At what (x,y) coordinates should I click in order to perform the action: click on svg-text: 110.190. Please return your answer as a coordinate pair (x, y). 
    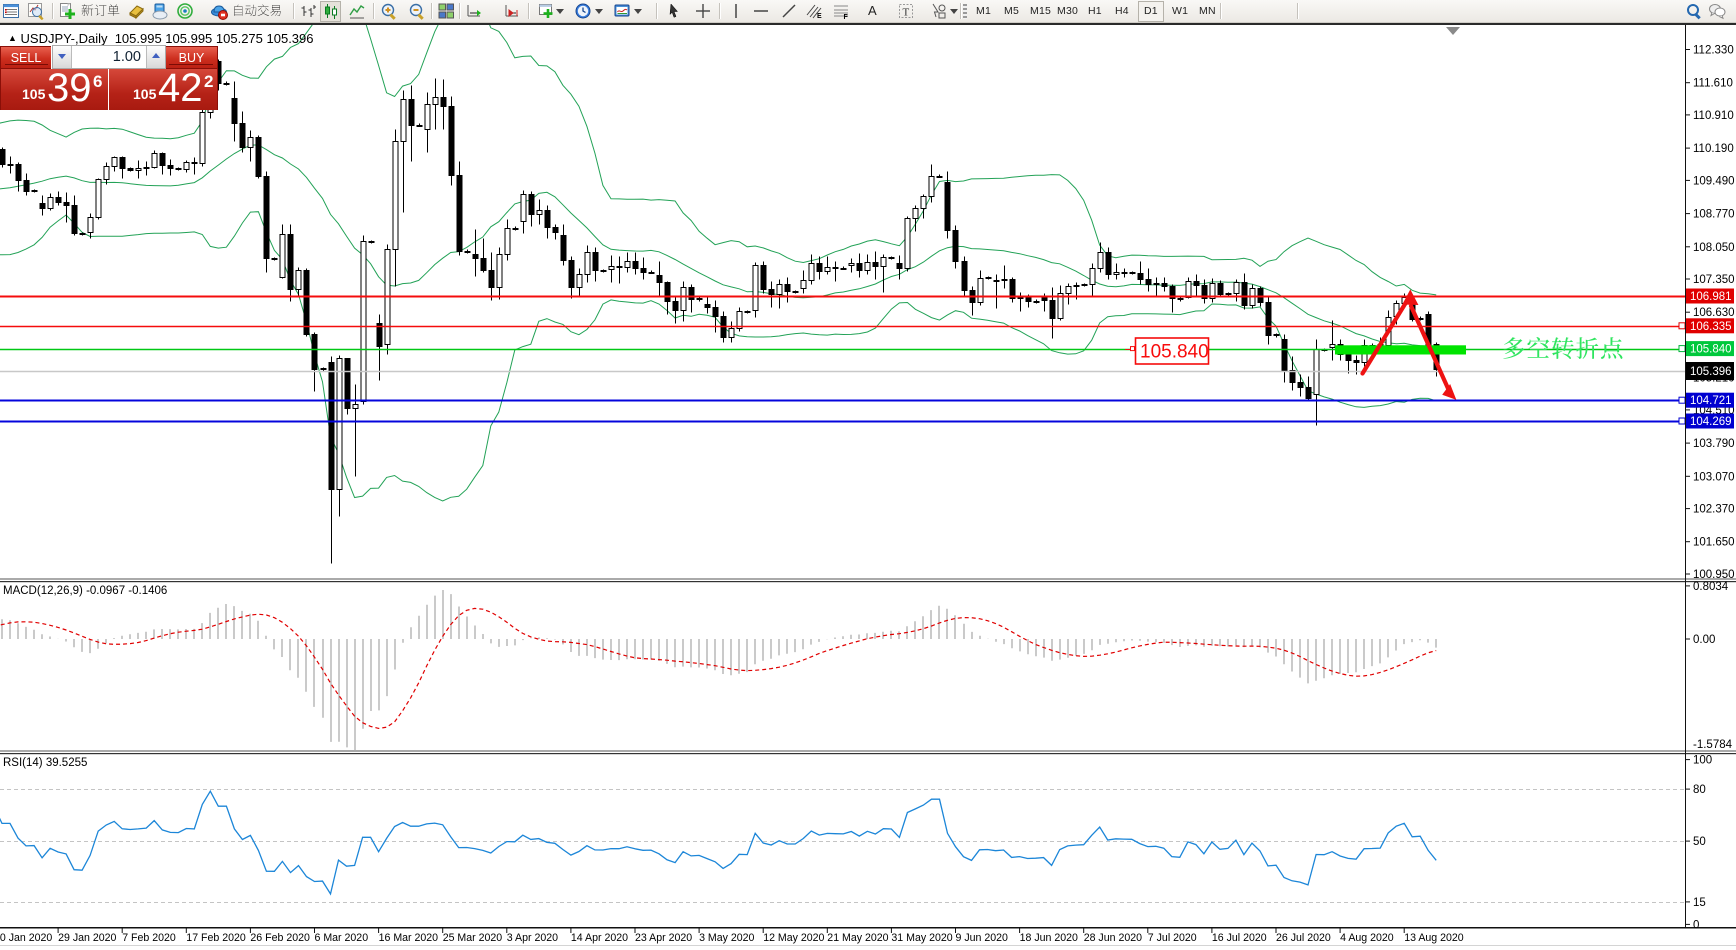
    Looking at the image, I should click on (1713, 149).